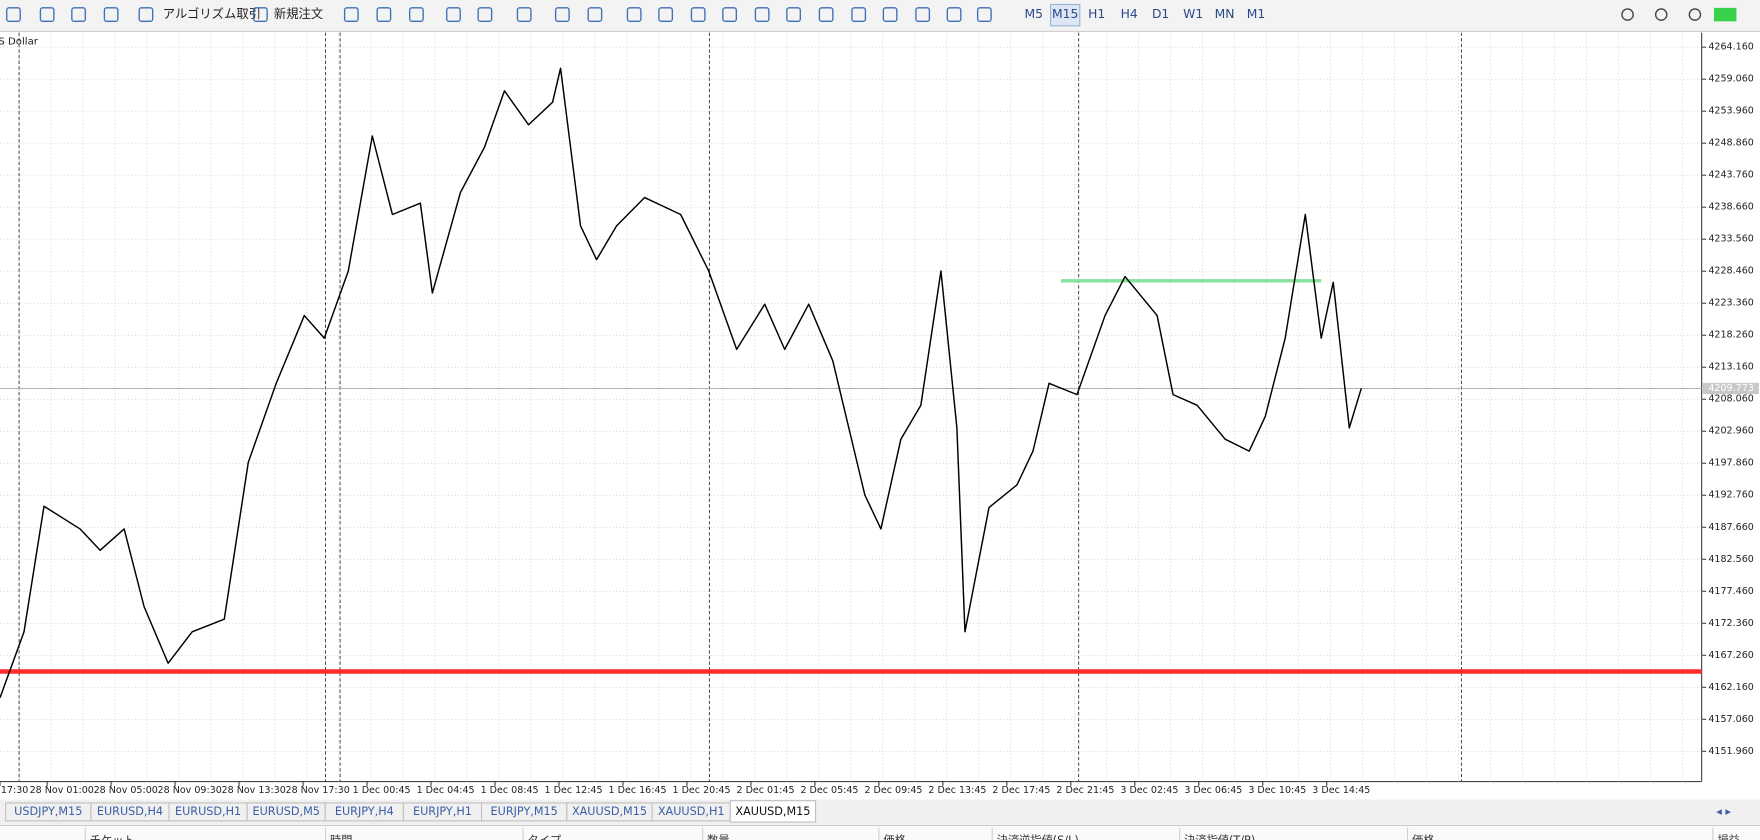  I want to click on y-tick-label: 4197.860, so click(1730, 463).